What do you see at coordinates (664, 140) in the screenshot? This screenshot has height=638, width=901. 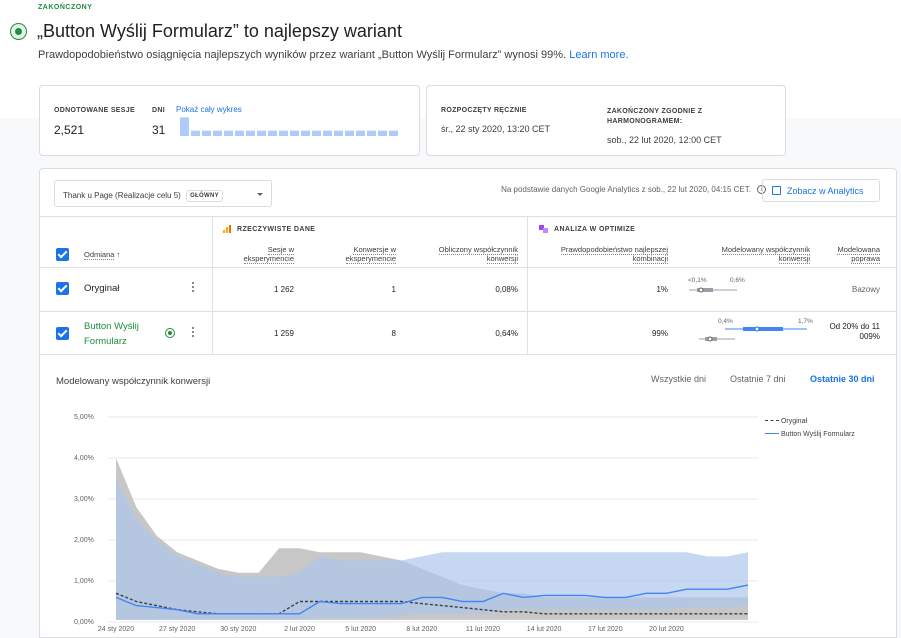 I see `ended-value: sob., 22 lut 2020, 12:00 CET` at bounding box center [664, 140].